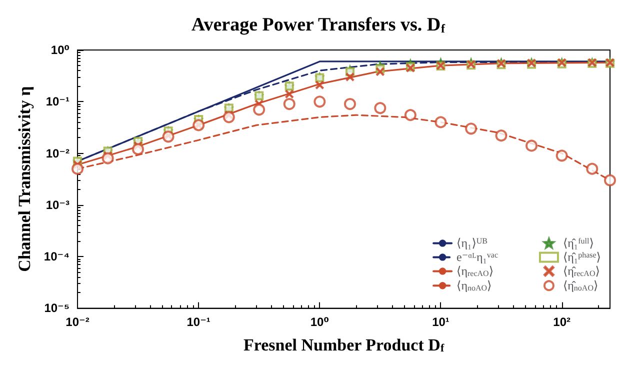 The height and width of the screenshot is (367, 636). Describe the element at coordinates (58, 153) in the screenshot. I see `y-tick-label: 10⁻²` at that location.